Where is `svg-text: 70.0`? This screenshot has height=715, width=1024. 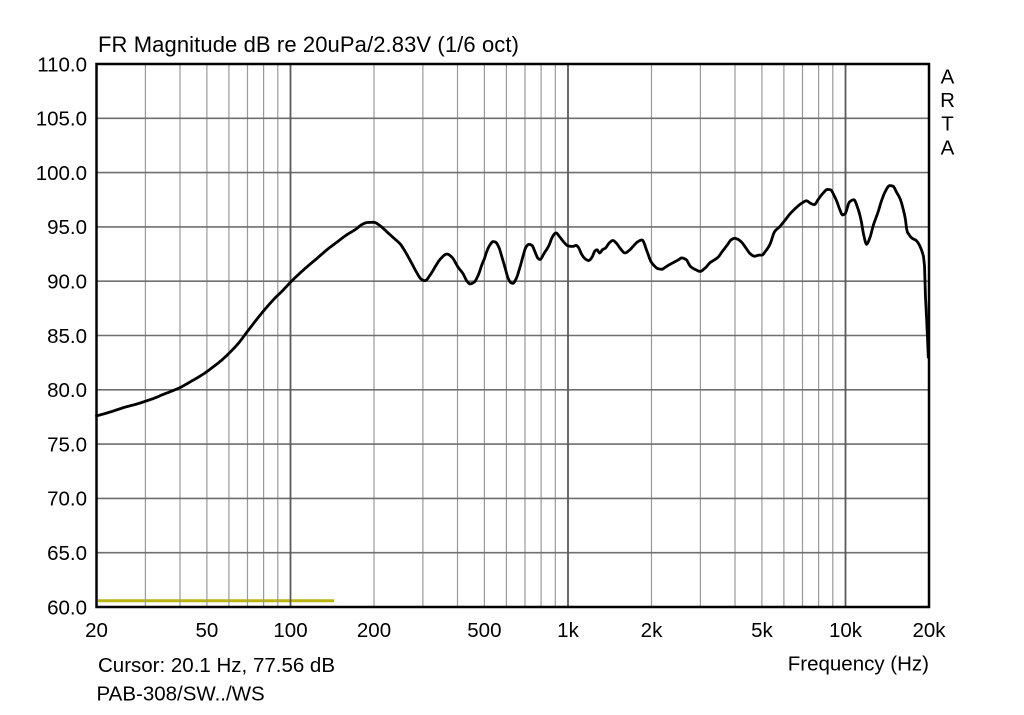 svg-text: 70.0 is located at coordinates (67, 499).